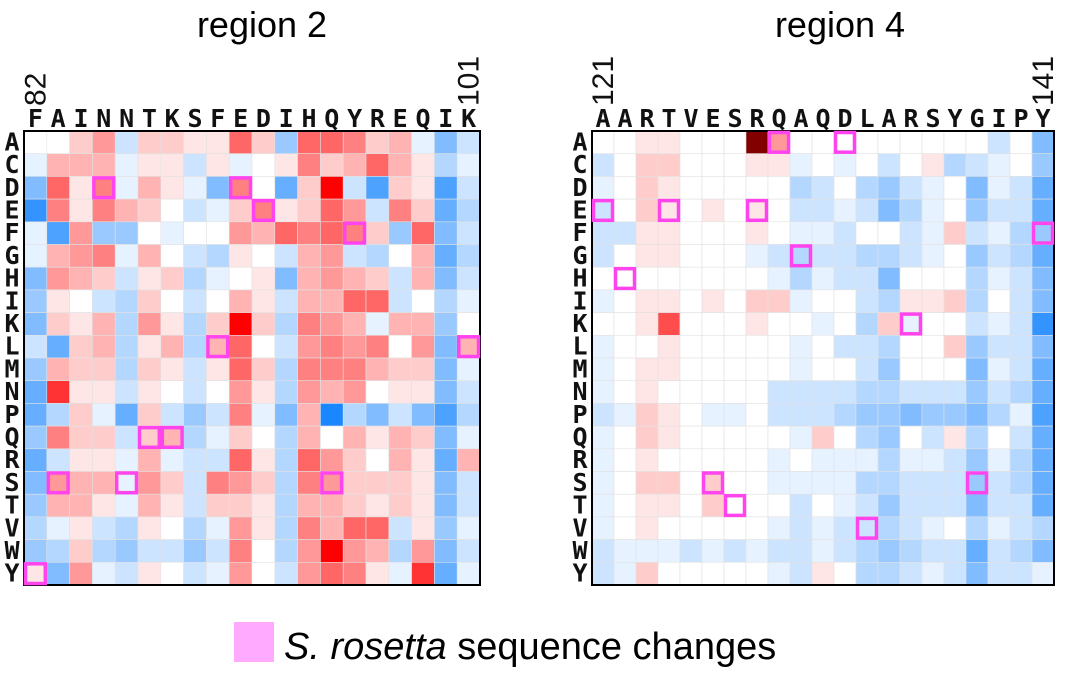 This screenshot has width=1080, height=675. What do you see at coordinates (580, 459) in the screenshot?
I see `amino-acid-label: R` at bounding box center [580, 459].